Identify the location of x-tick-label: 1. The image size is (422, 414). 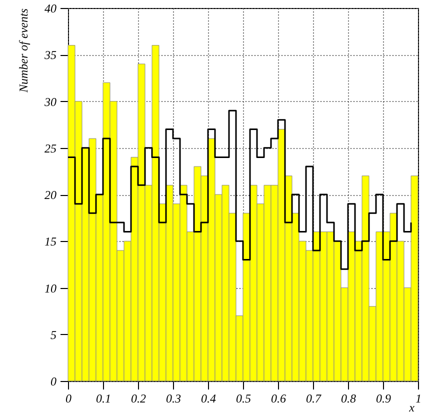
(419, 399).